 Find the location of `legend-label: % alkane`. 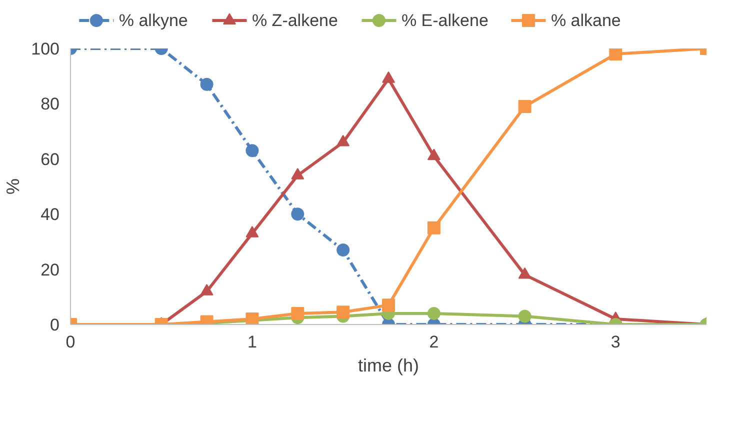

legend-label: % alkane is located at coordinates (585, 20).